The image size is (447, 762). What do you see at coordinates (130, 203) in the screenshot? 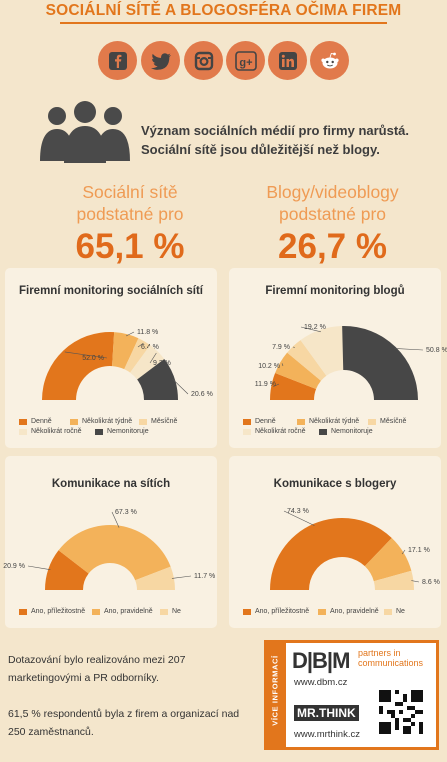
I see `social-stat-label: Sociální sítě podstatné pro` at bounding box center [130, 203].